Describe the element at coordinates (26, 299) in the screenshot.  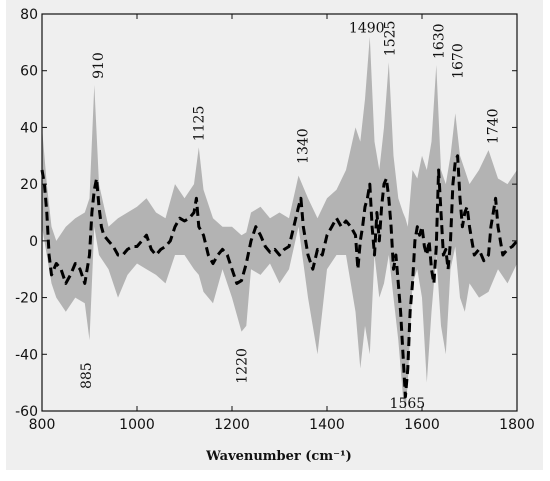
I see `y-tick-label: -20` at that location.